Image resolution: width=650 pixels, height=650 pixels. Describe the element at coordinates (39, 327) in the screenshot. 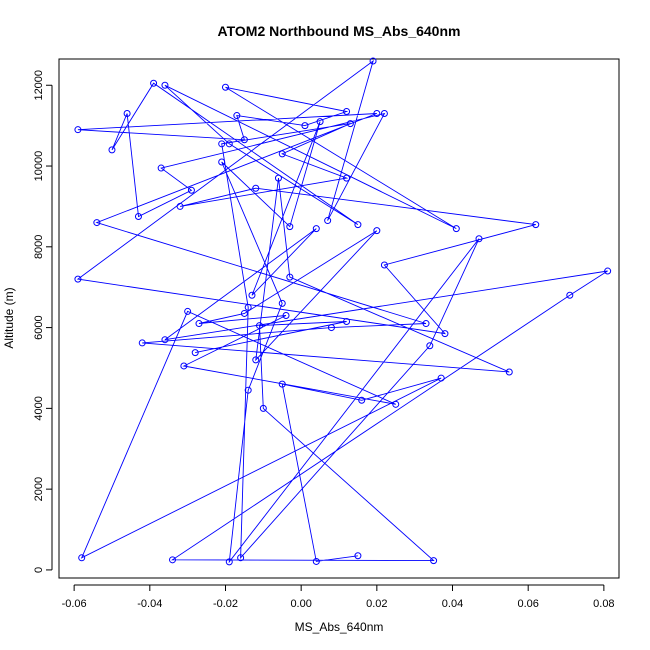

I see `y-tick-label: 6000` at that location.